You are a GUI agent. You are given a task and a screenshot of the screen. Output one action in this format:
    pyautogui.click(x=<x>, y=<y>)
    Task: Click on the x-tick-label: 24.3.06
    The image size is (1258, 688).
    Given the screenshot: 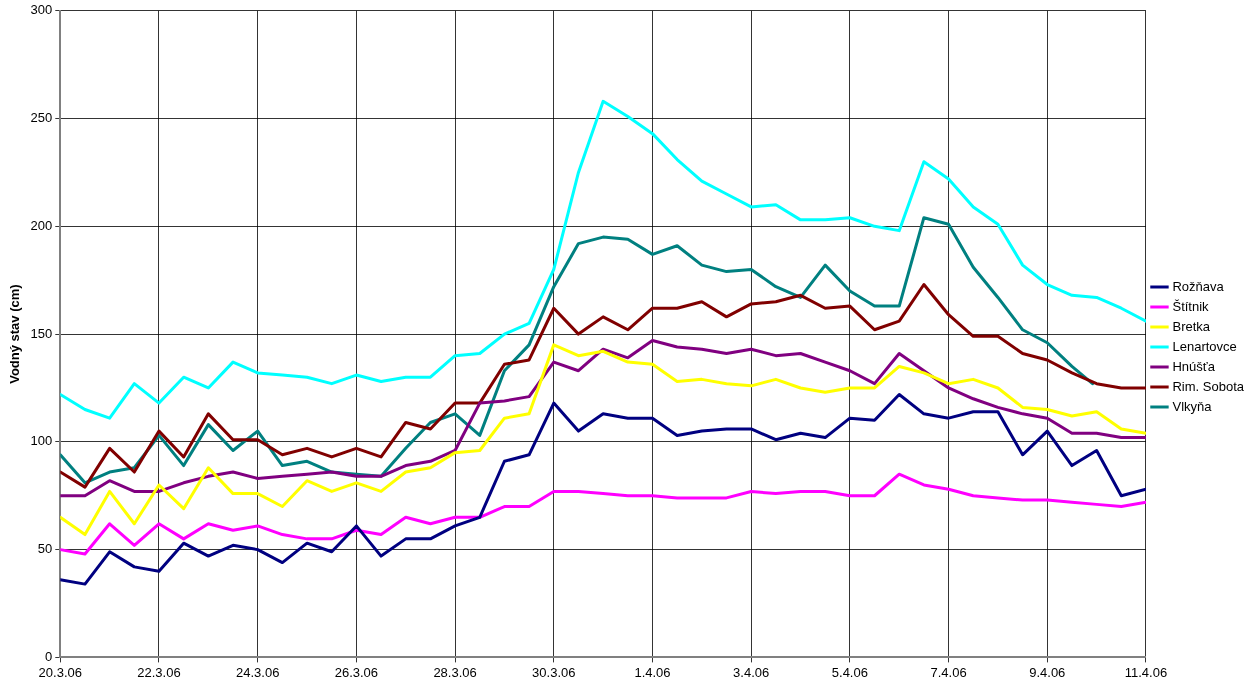 What is the action you would take?
    pyautogui.click(x=258, y=672)
    